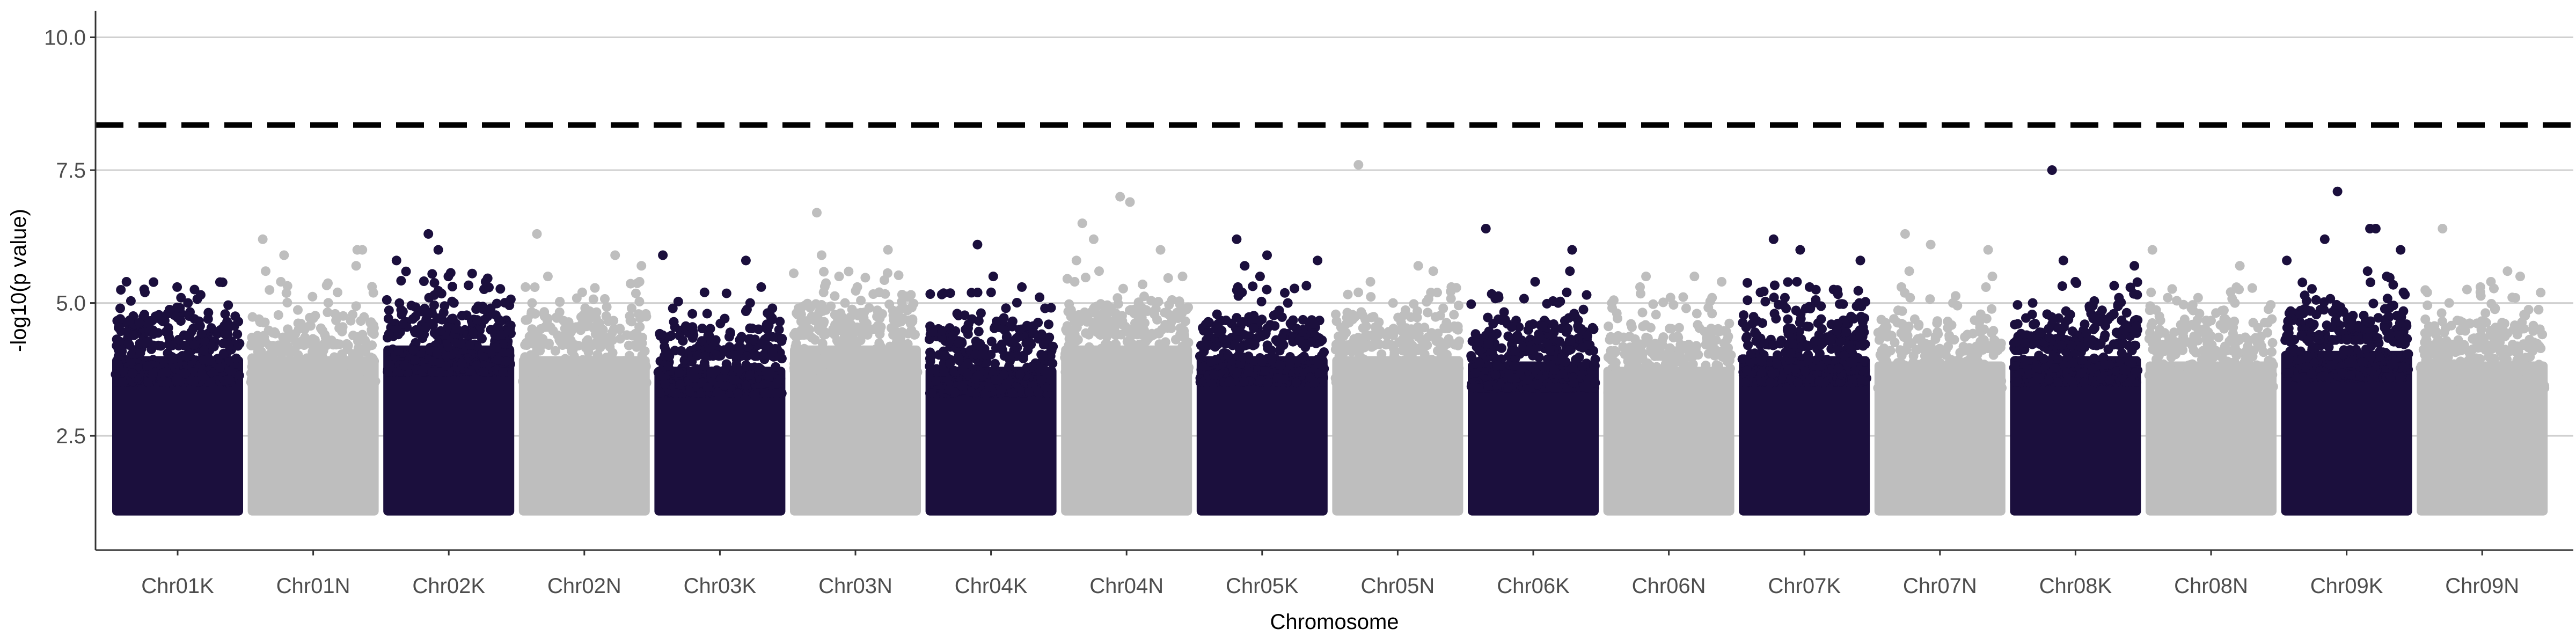  I want to click on points-core-Chr03K, so click(720, 441).